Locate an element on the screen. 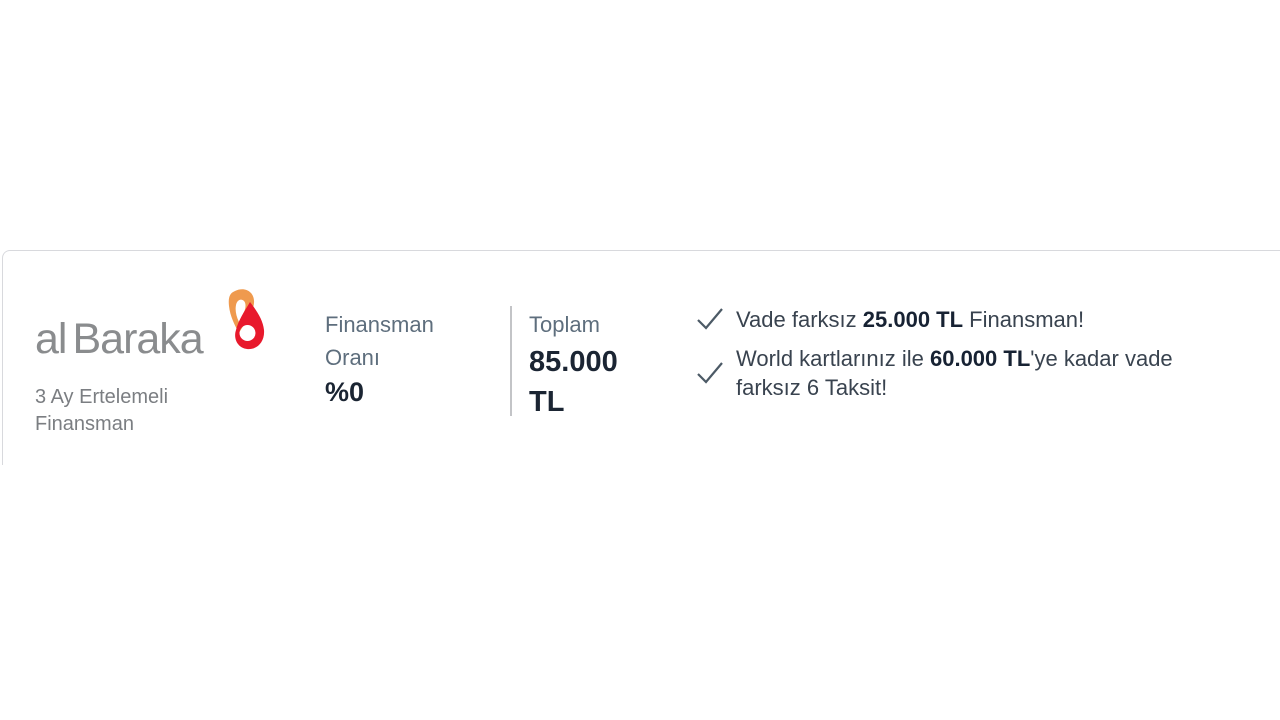 This screenshot has width=1280, height=720. logo-baraka: Baraka is located at coordinates (137, 339).